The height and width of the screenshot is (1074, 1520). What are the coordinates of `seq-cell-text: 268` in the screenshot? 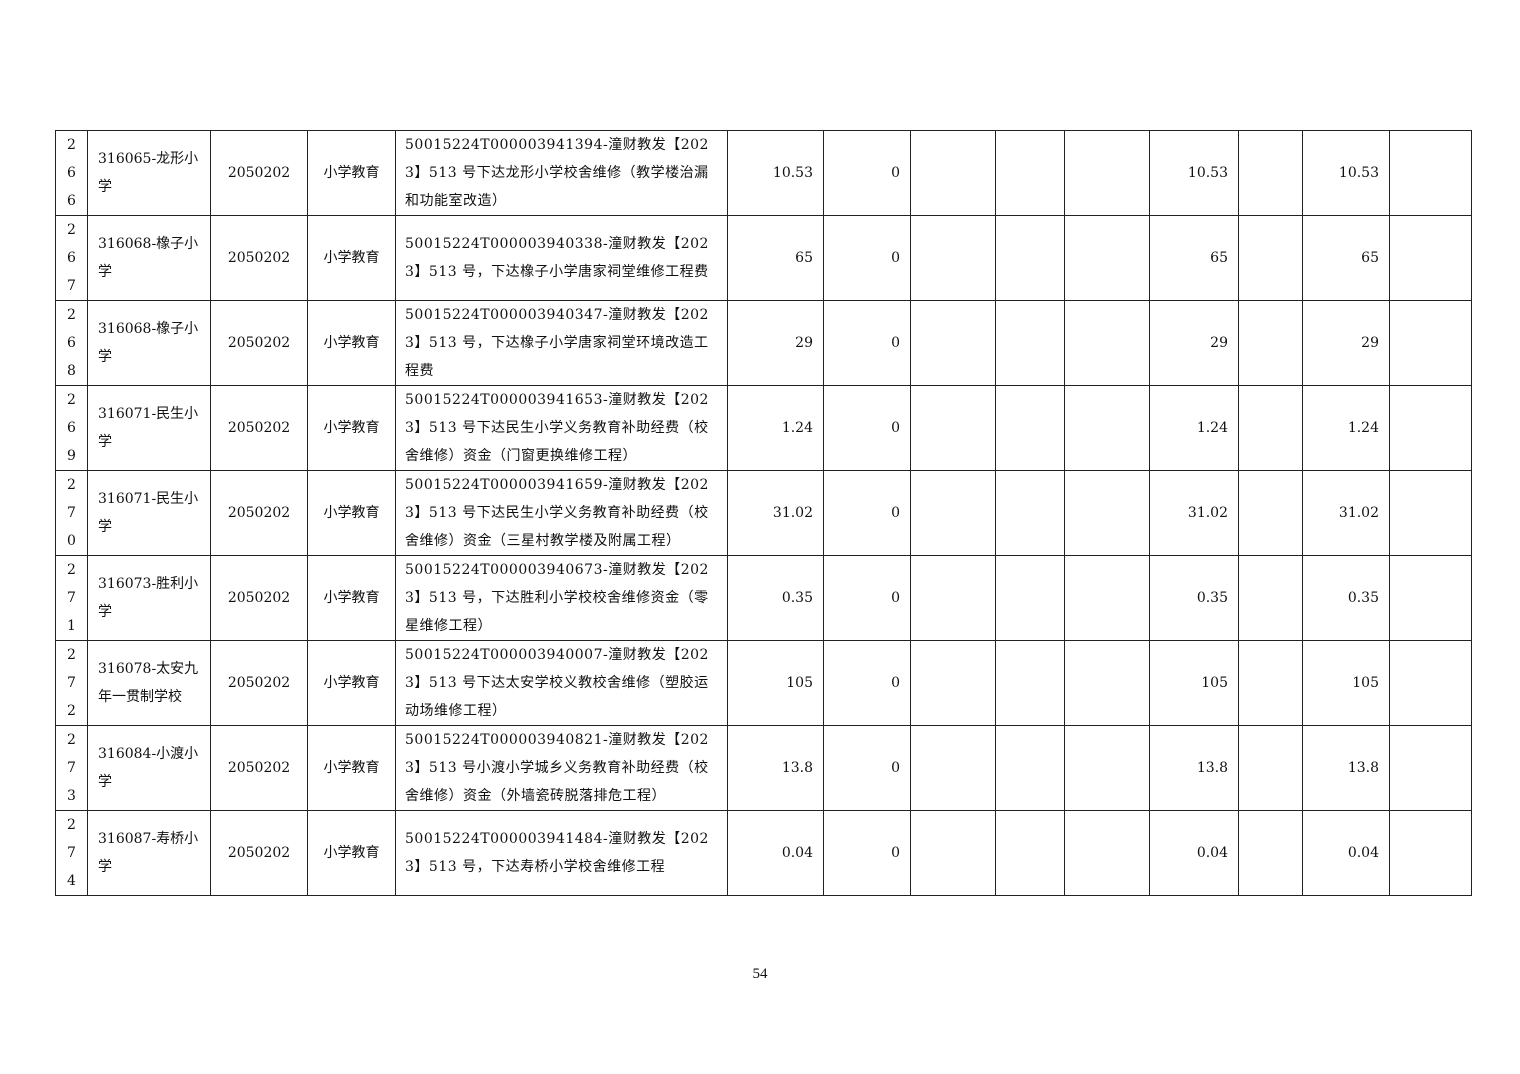 It's located at (71, 343).